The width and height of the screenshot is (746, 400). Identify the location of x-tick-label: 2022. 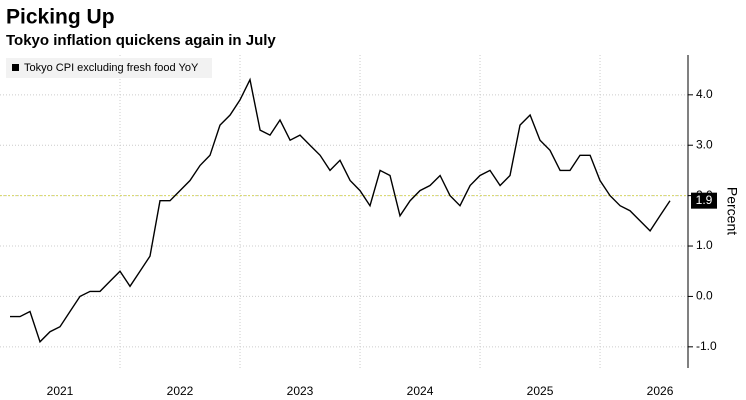
(180, 391).